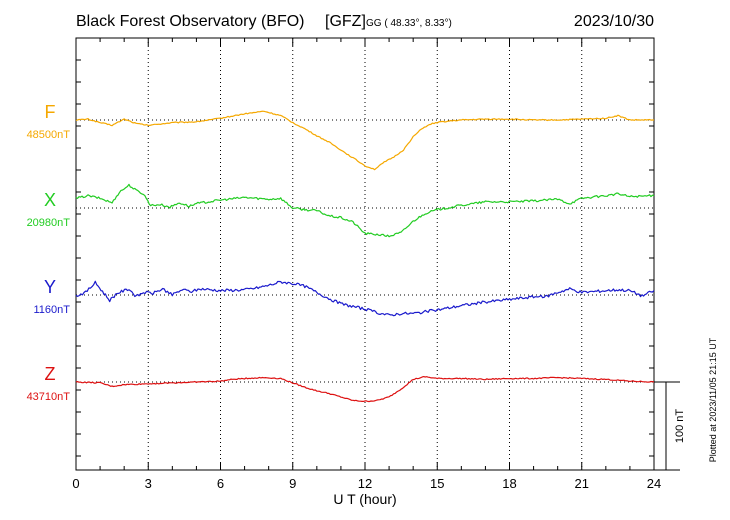 This screenshot has height=520, width=730. Describe the element at coordinates (50, 287) in the screenshot. I see `series-name-y: Y` at that location.